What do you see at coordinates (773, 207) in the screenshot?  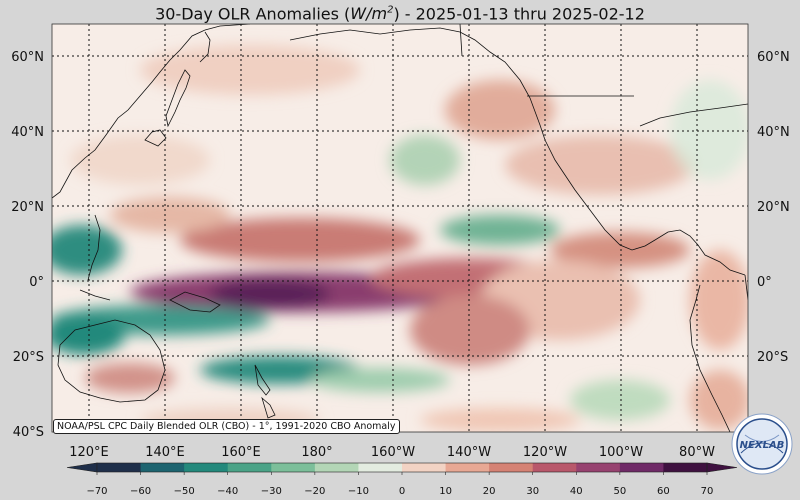 I see `latitude-label-right: 20°N` at bounding box center [773, 207].